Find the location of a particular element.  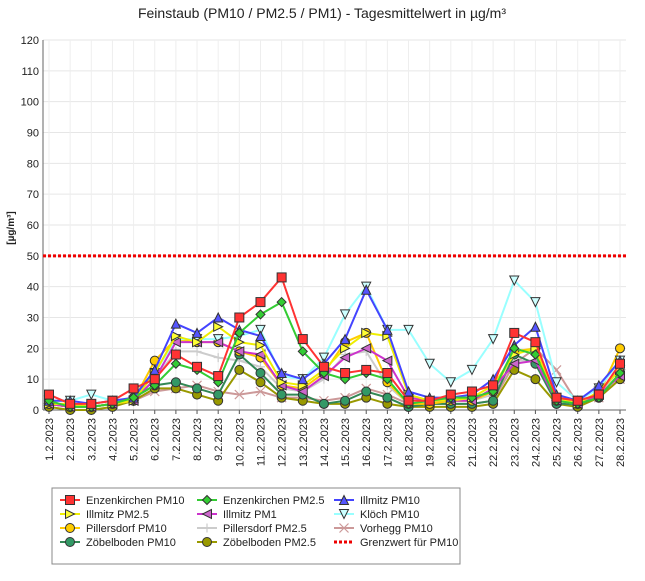

x-tick-label: 16.2.2023 is located at coordinates (367, 442).